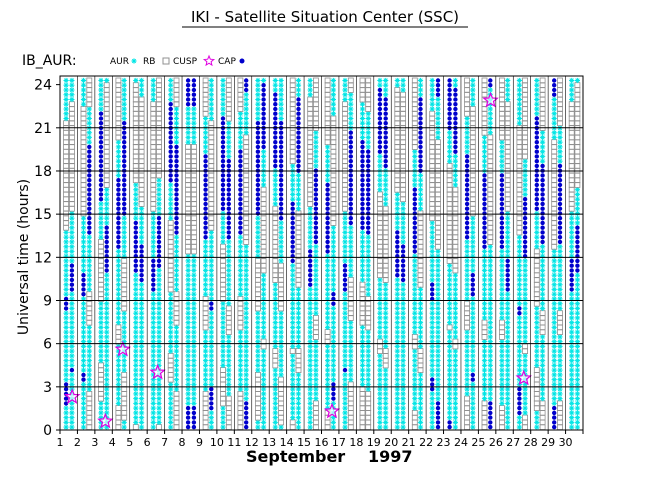 The image size is (650, 500). Describe the element at coordinates (223, 151) in the screenshot. I see `orbit-point-day10-t0-cap` at that location.